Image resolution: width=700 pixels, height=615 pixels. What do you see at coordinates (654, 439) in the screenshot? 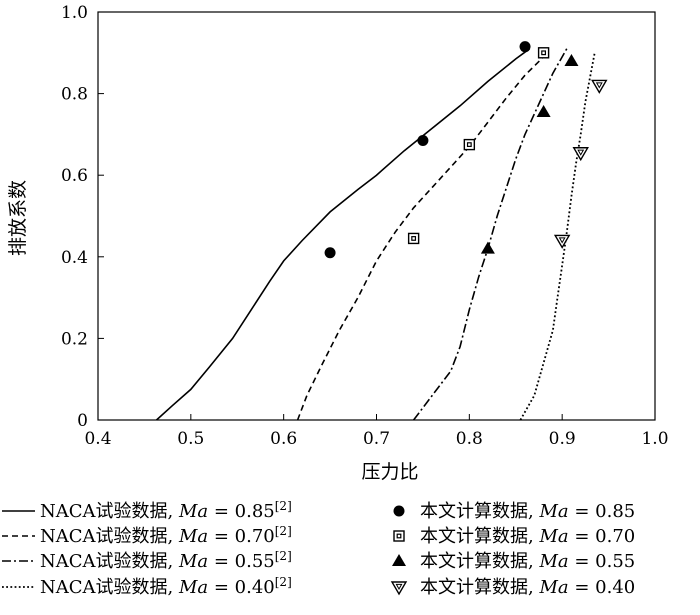
I see `x-tick-label: 1.0` at bounding box center [654, 439].